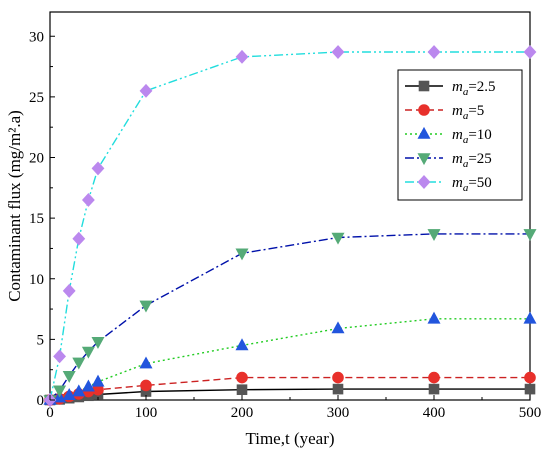 The image size is (550, 455). What do you see at coordinates (36, 37) in the screenshot?
I see `y-tick-label: 30` at bounding box center [36, 37].